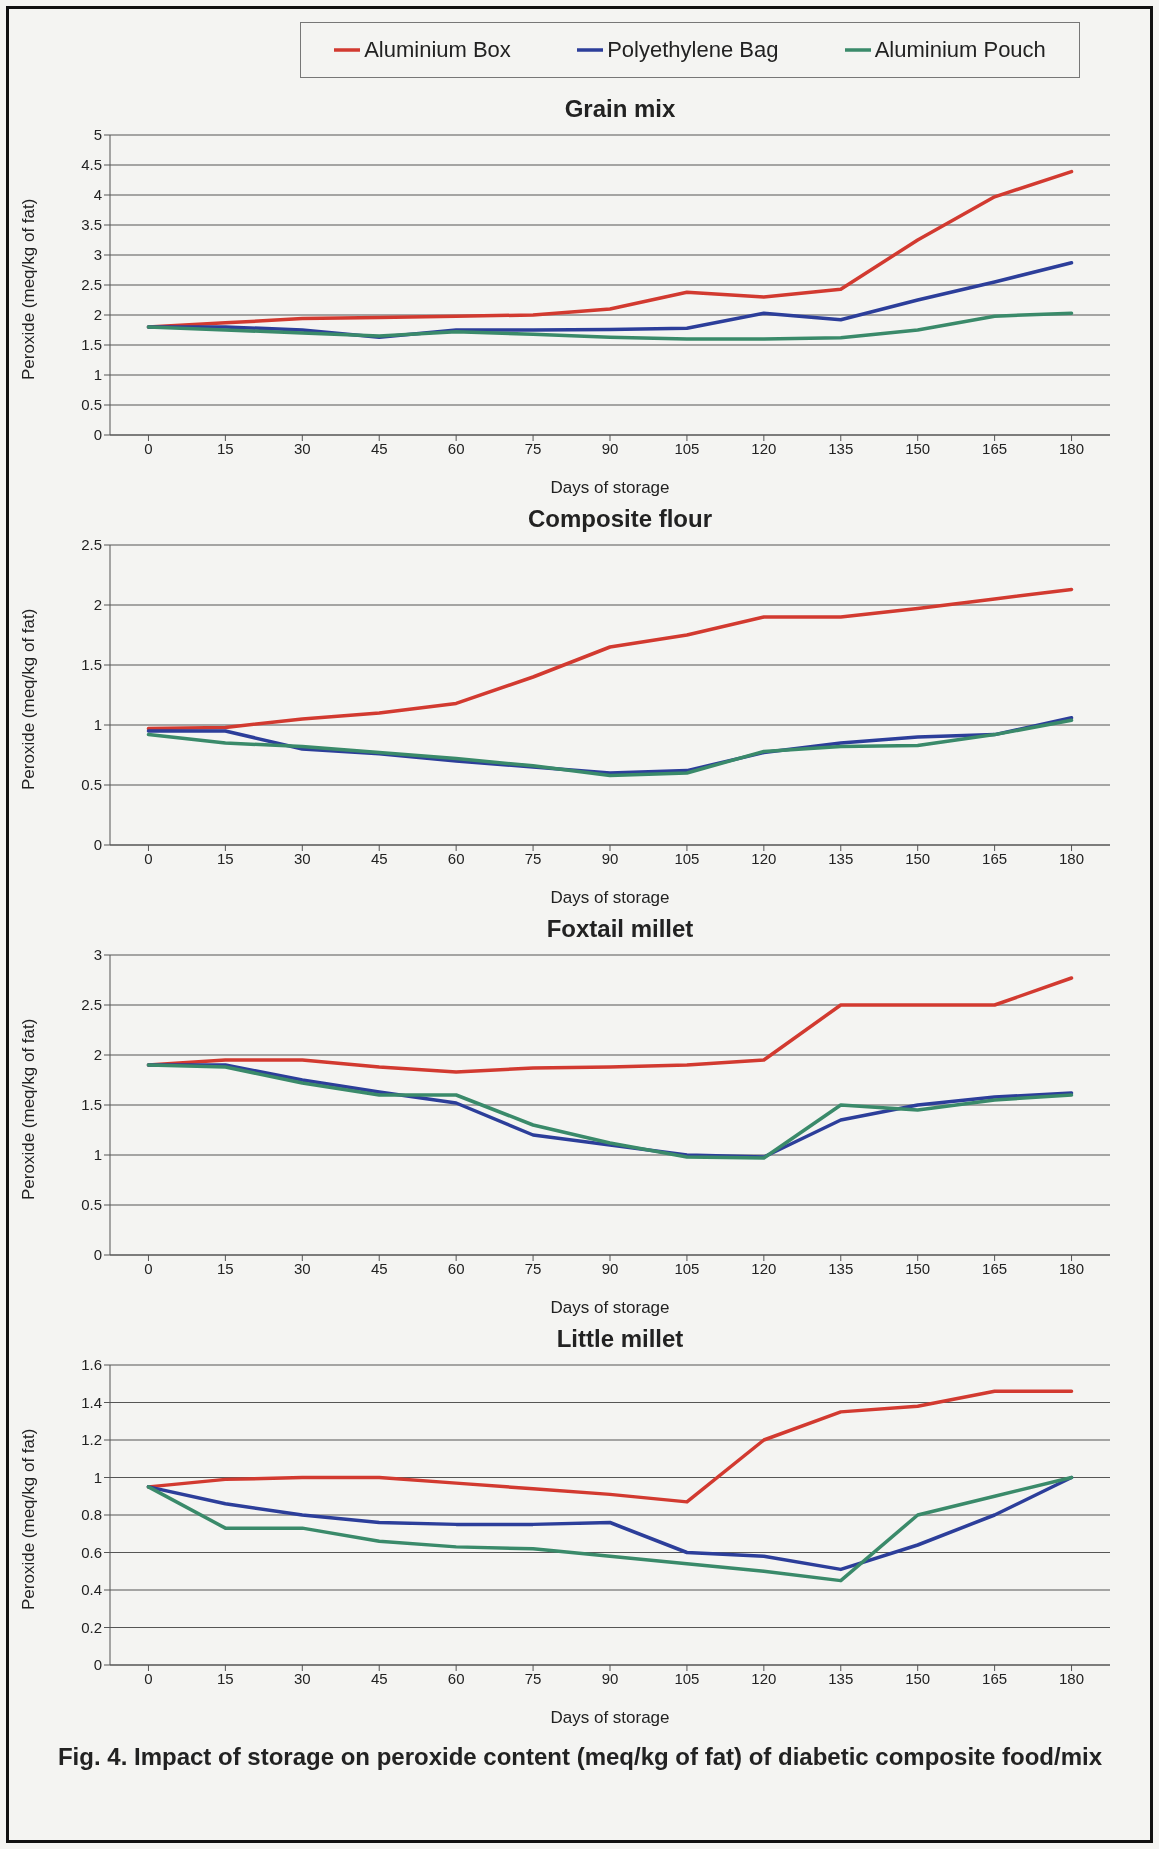 This screenshot has width=1159, height=1849. I want to click on legend-label: Polyethylene Bag, so click(693, 50).